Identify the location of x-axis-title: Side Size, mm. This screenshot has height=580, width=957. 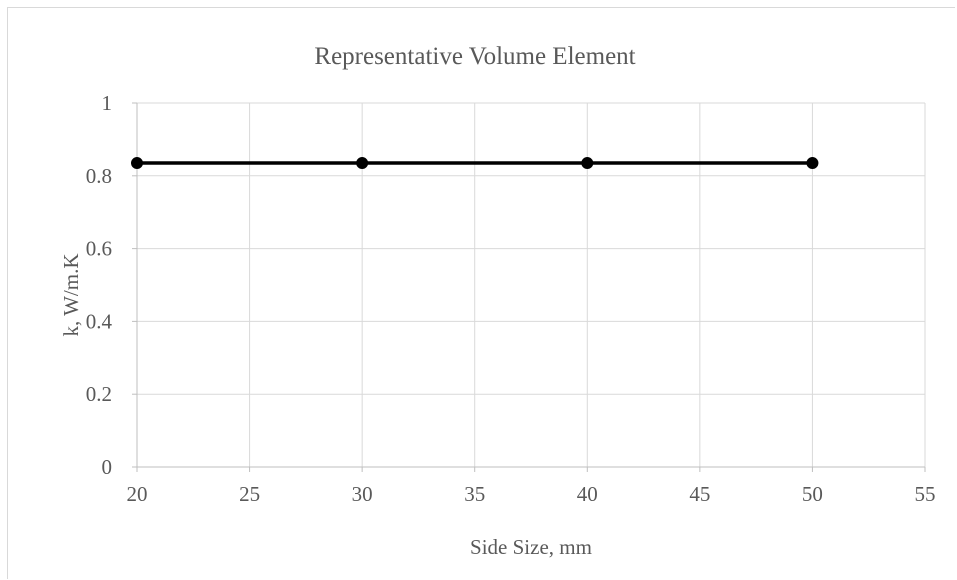
(531, 547).